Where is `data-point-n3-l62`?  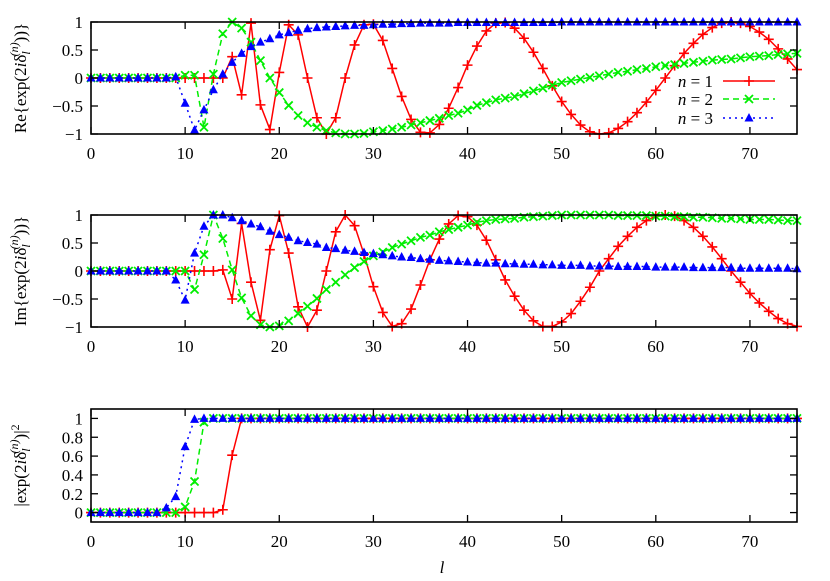 data-point-n3-l62 is located at coordinates (675, 266).